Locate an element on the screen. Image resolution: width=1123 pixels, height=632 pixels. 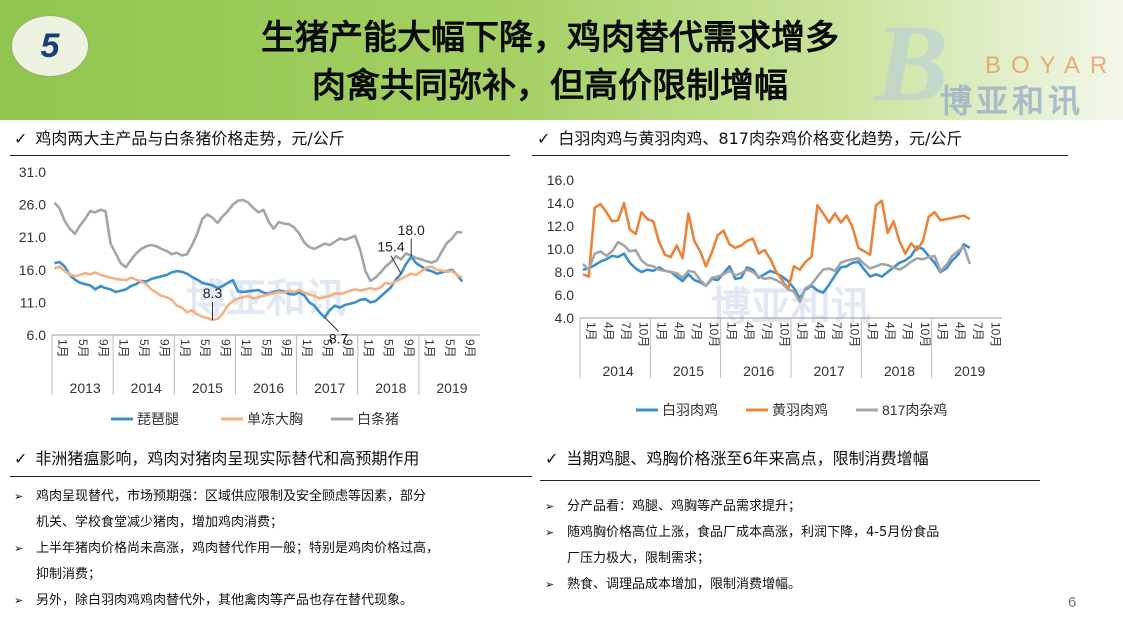
y-tick-label: 10.0 is located at coordinates (560, 249).